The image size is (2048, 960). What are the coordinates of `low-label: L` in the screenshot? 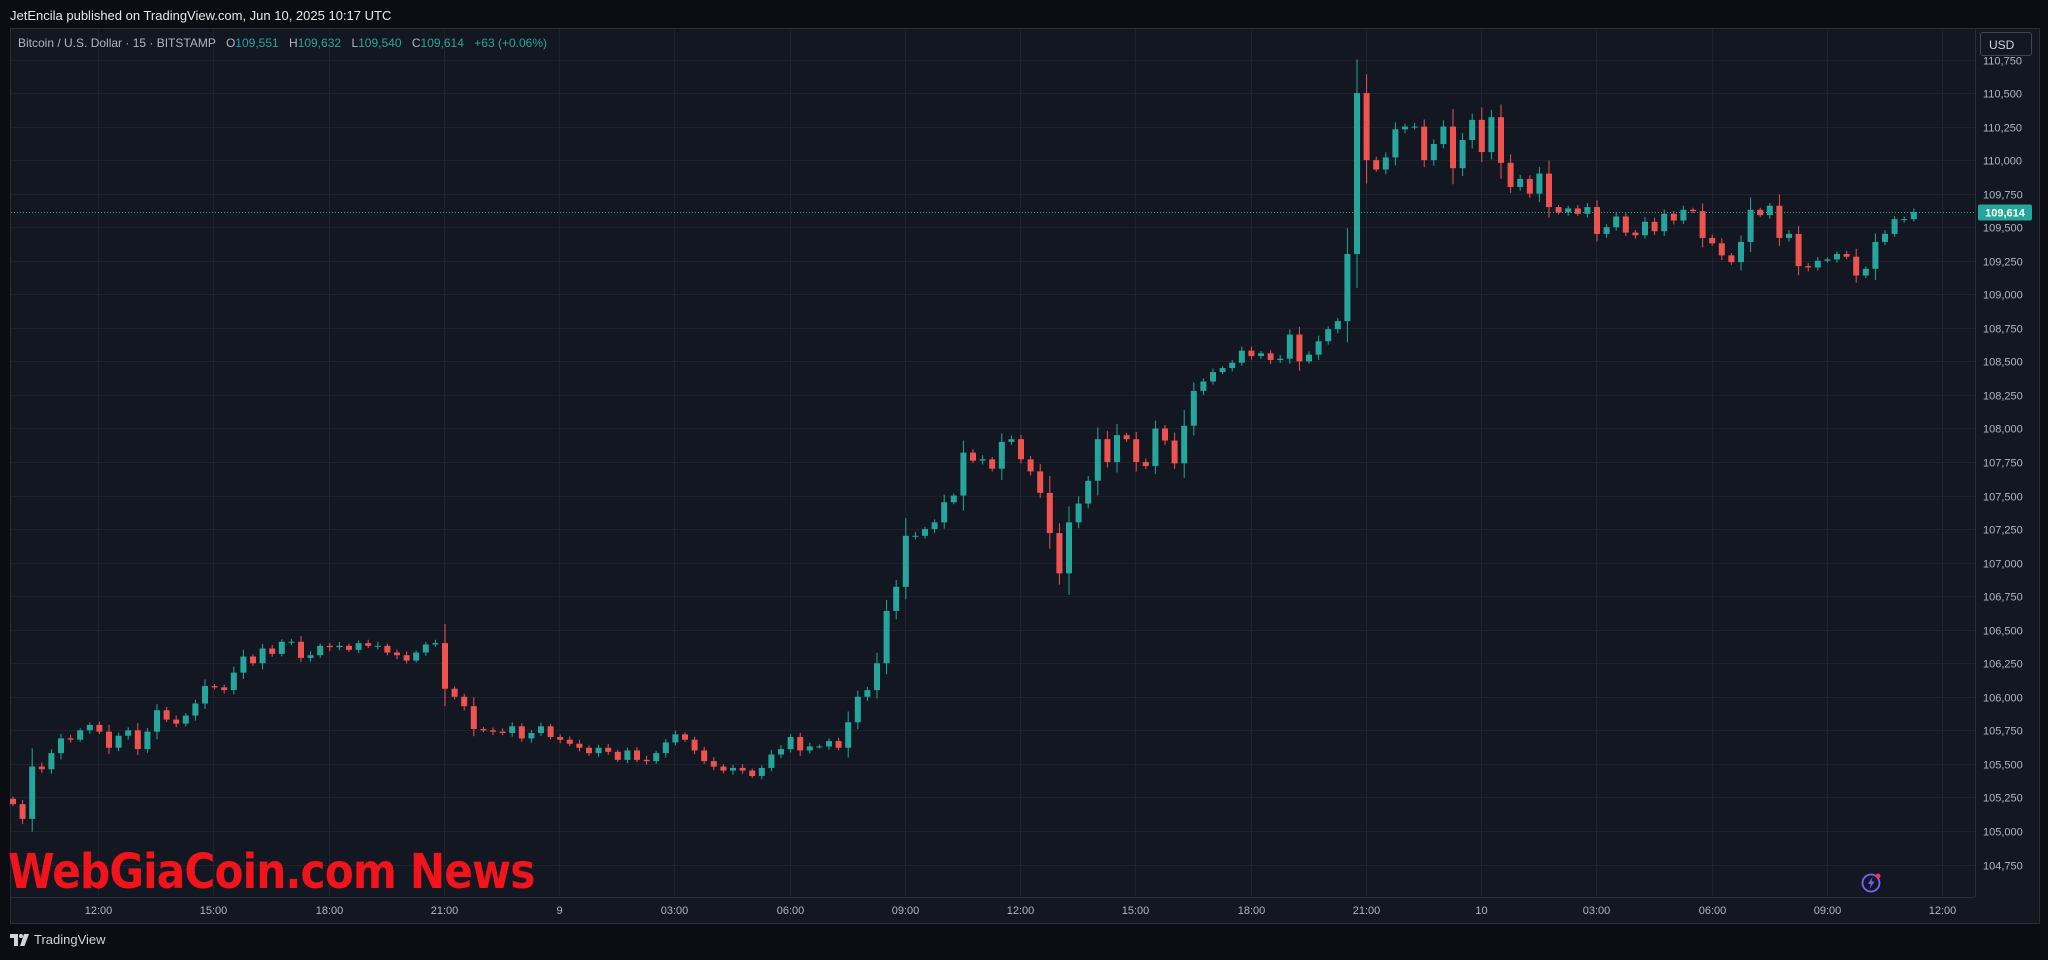 It's located at (355, 43).